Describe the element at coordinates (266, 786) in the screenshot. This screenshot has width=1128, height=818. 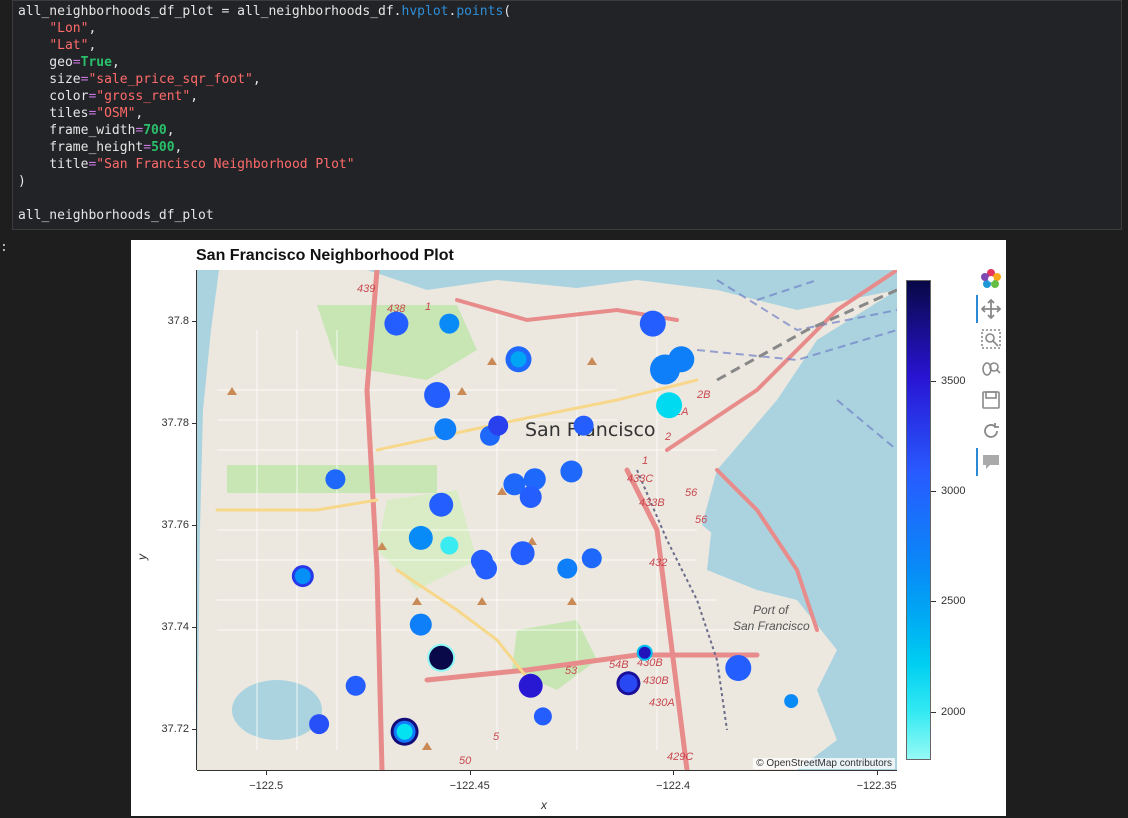
I see `x-tick-label: −122.5` at that location.